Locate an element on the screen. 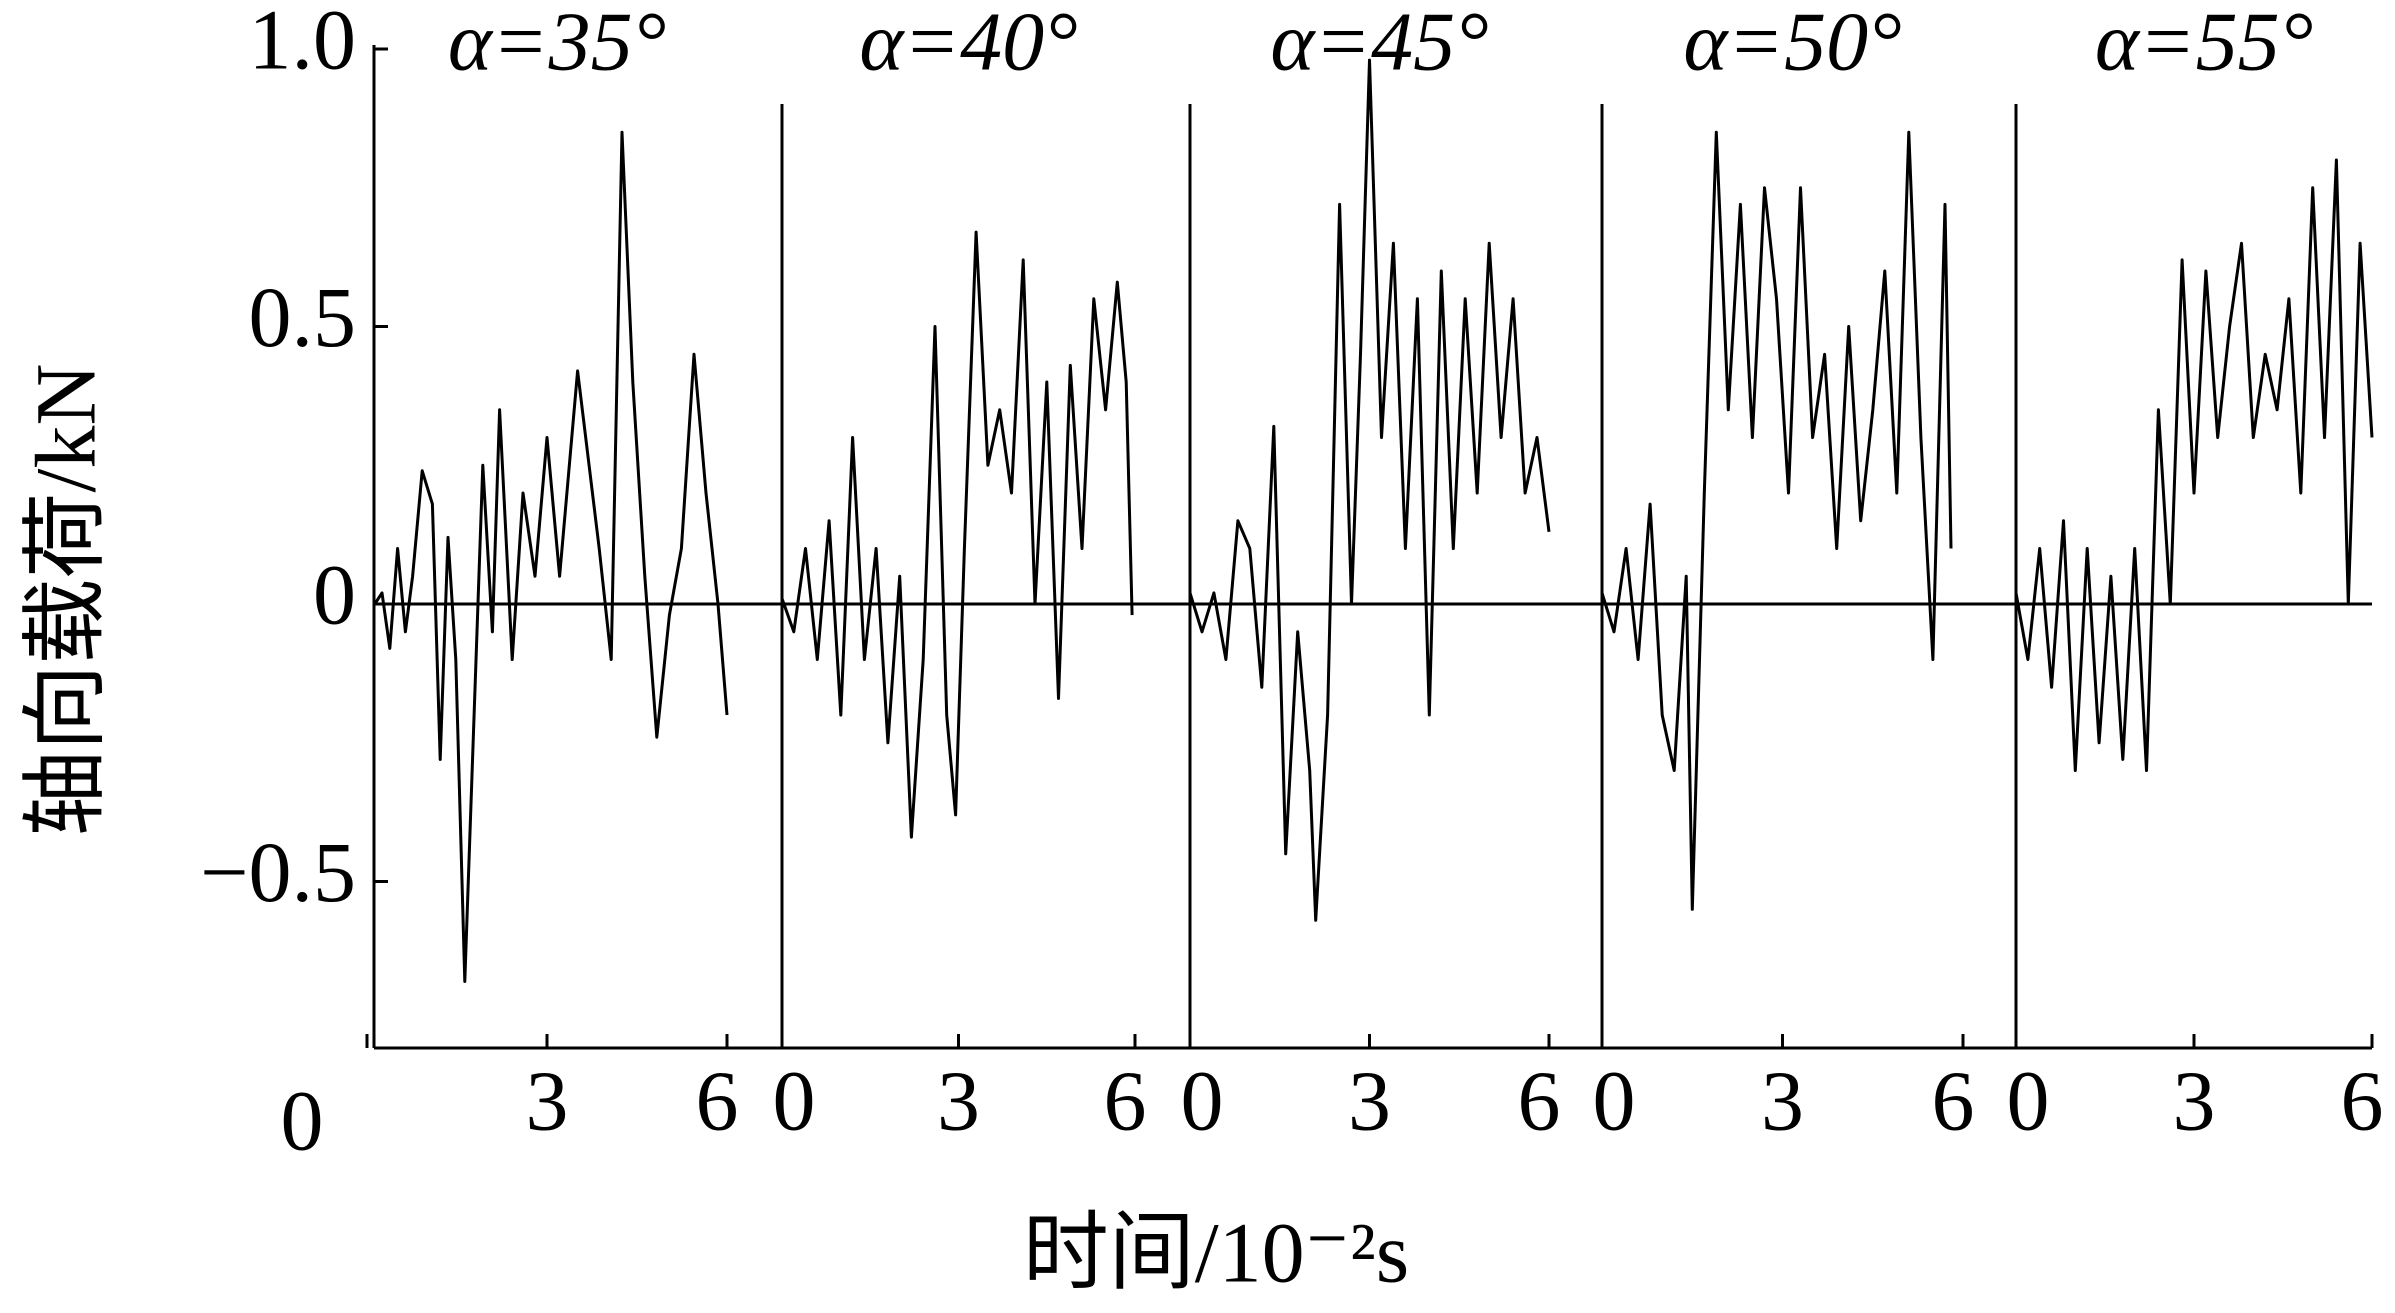  panel-title: α=35° is located at coordinates (557, 44).